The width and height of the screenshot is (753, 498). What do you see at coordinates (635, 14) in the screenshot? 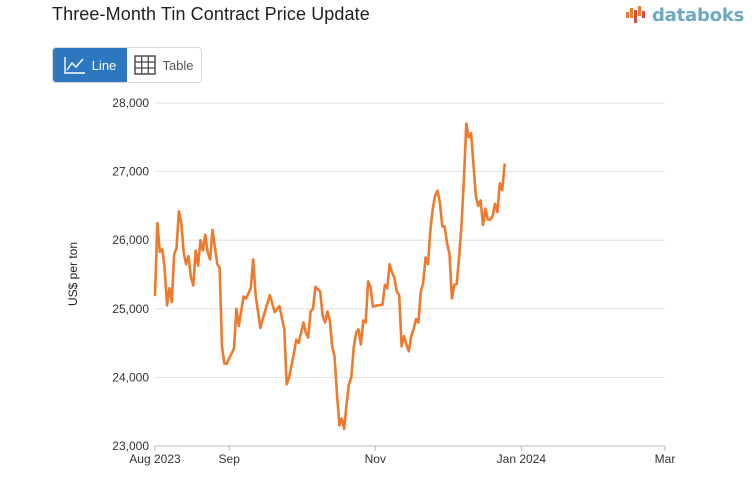
I see `logo-bars-icon` at bounding box center [635, 14].